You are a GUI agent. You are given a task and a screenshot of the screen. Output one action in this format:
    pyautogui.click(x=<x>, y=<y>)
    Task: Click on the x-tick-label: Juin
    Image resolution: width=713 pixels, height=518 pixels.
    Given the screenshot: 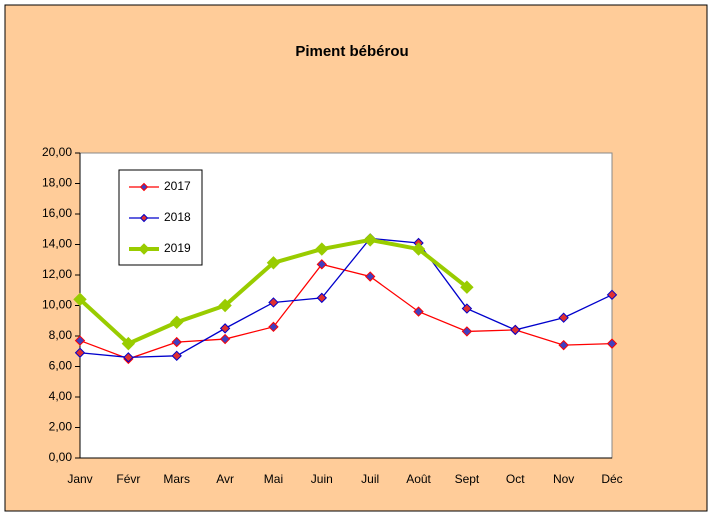 What is the action you would take?
    pyautogui.click(x=322, y=479)
    